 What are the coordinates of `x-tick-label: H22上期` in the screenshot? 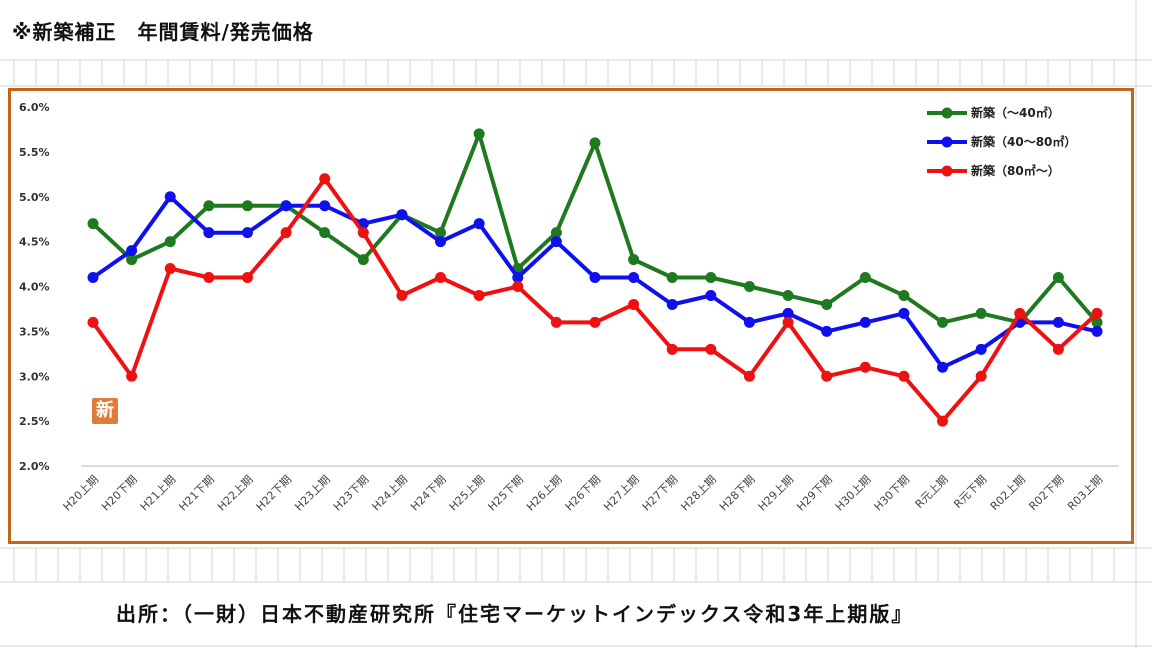 It's located at (235, 493).